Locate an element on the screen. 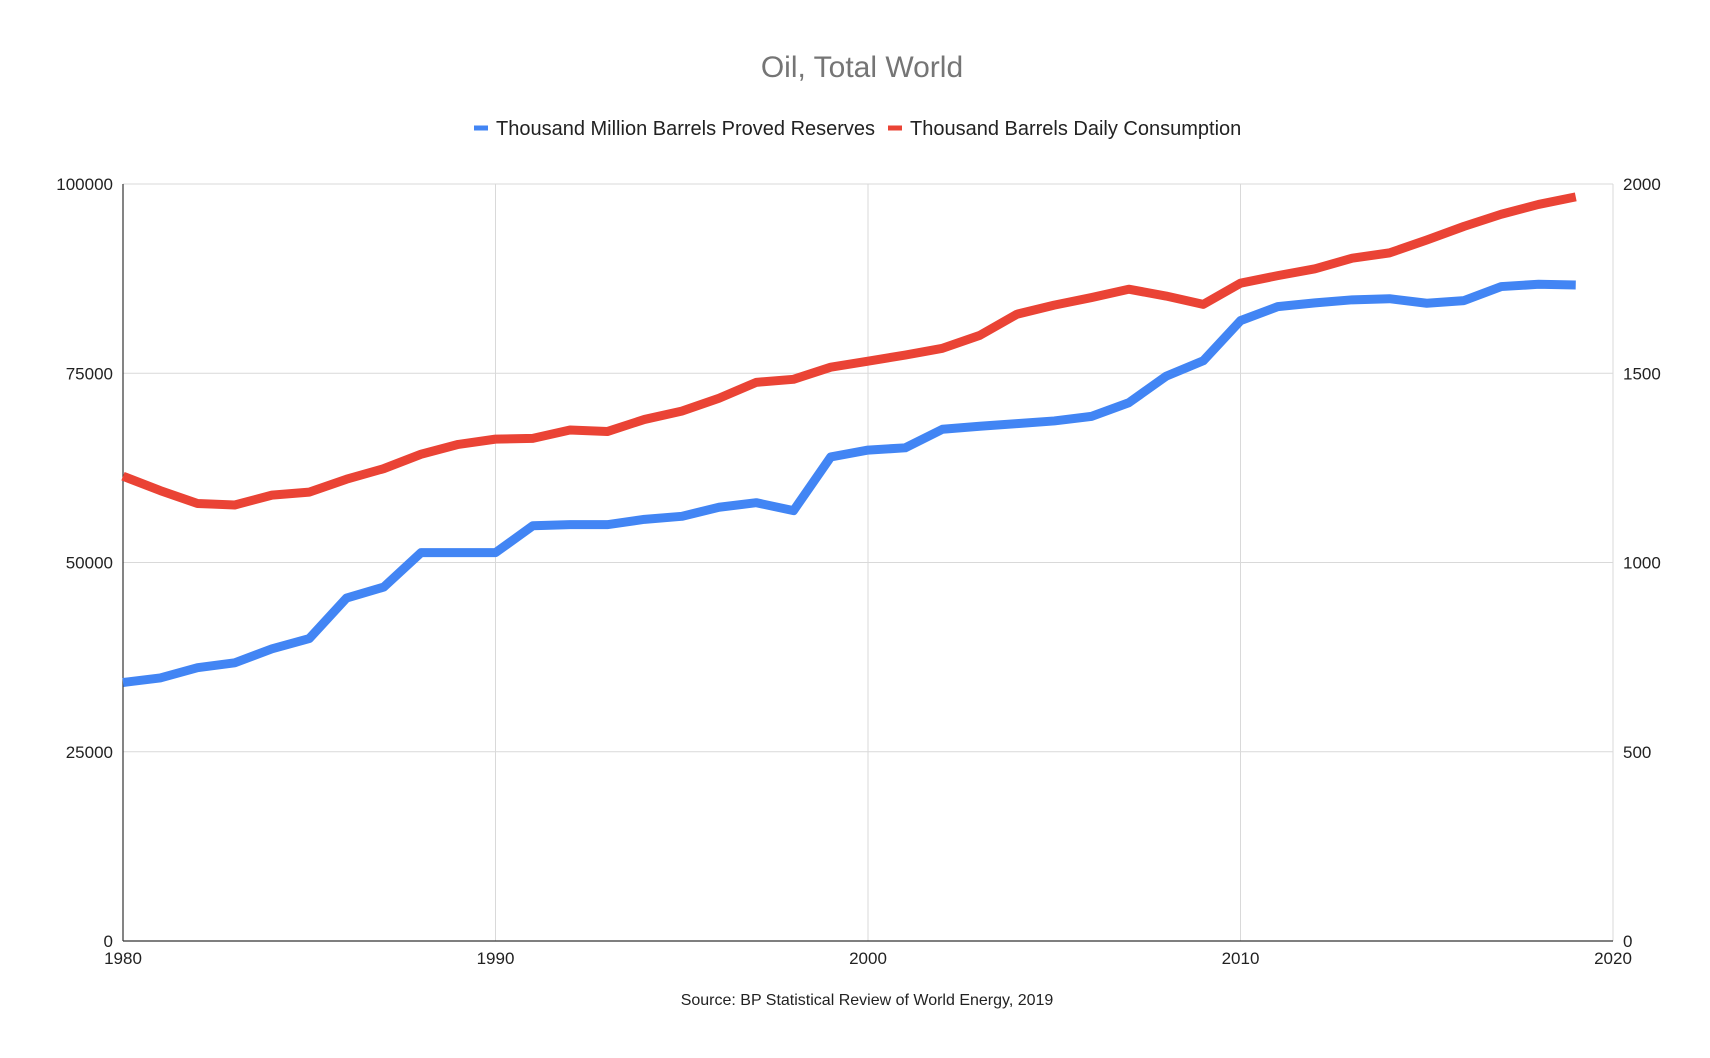  y-right-tick-label: 500 is located at coordinates (1637, 752).